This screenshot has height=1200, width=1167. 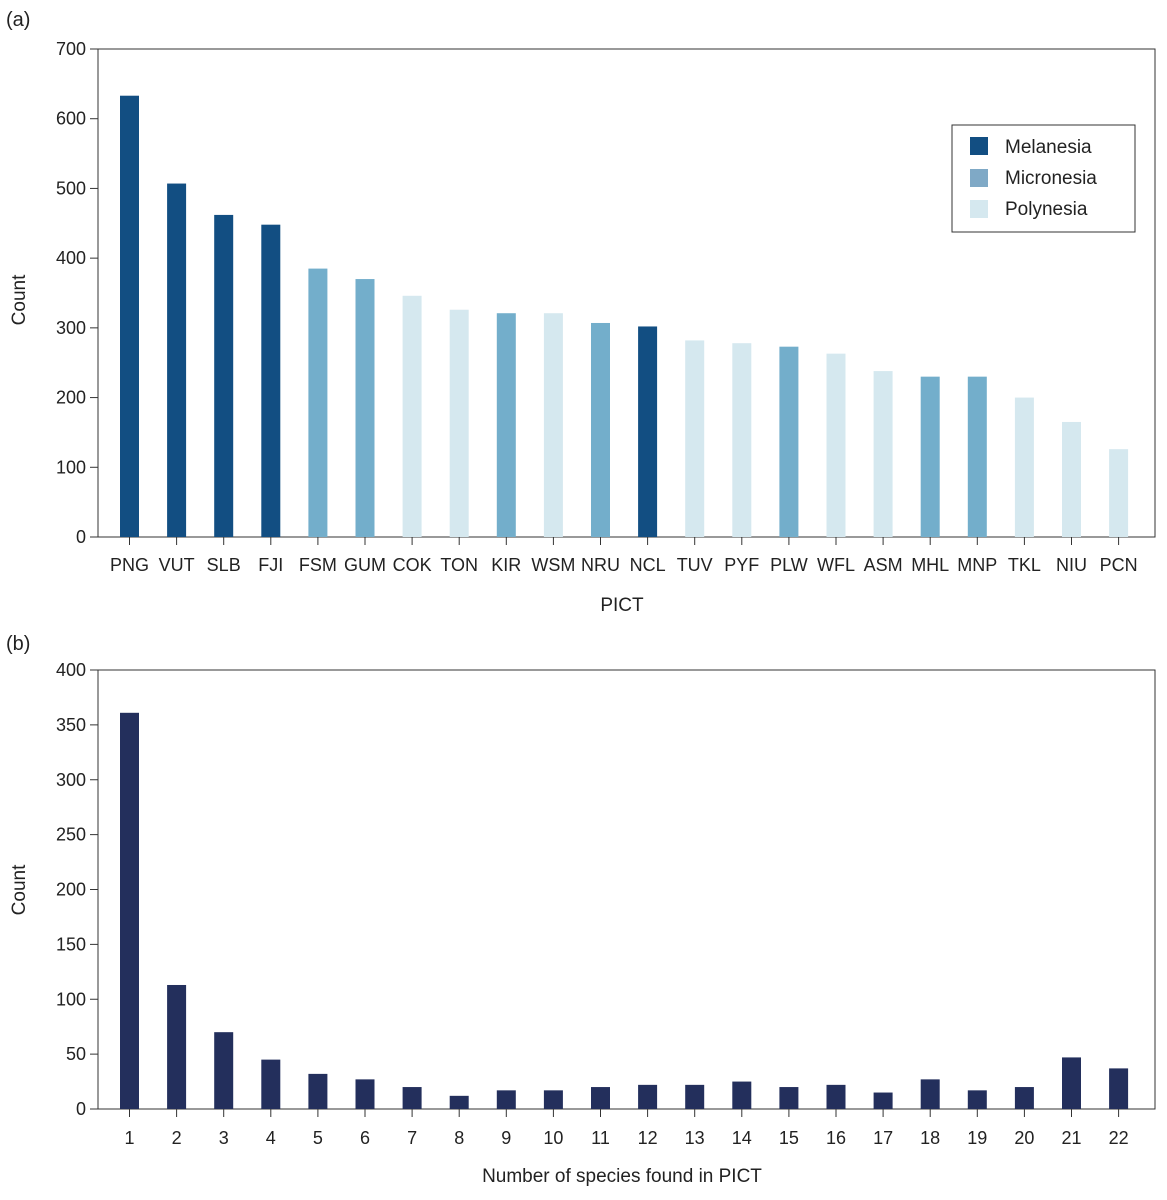 What do you see at coordinates (459, 565) in the screenshot?
I see `x-tick-label: TON` at bounding box center [459, 565].